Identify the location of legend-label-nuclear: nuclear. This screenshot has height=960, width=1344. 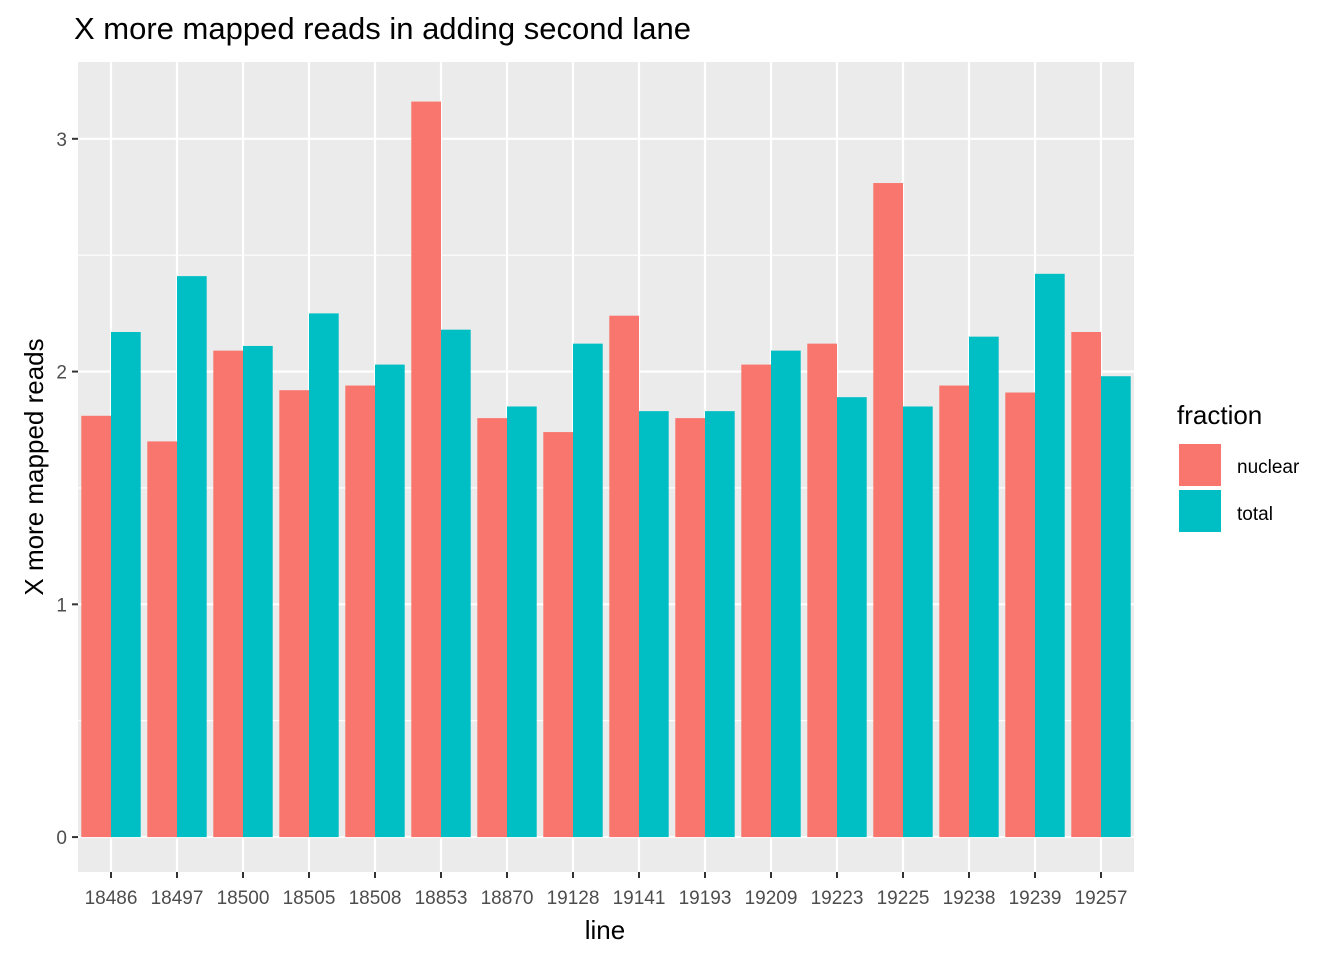
(1268, 467).